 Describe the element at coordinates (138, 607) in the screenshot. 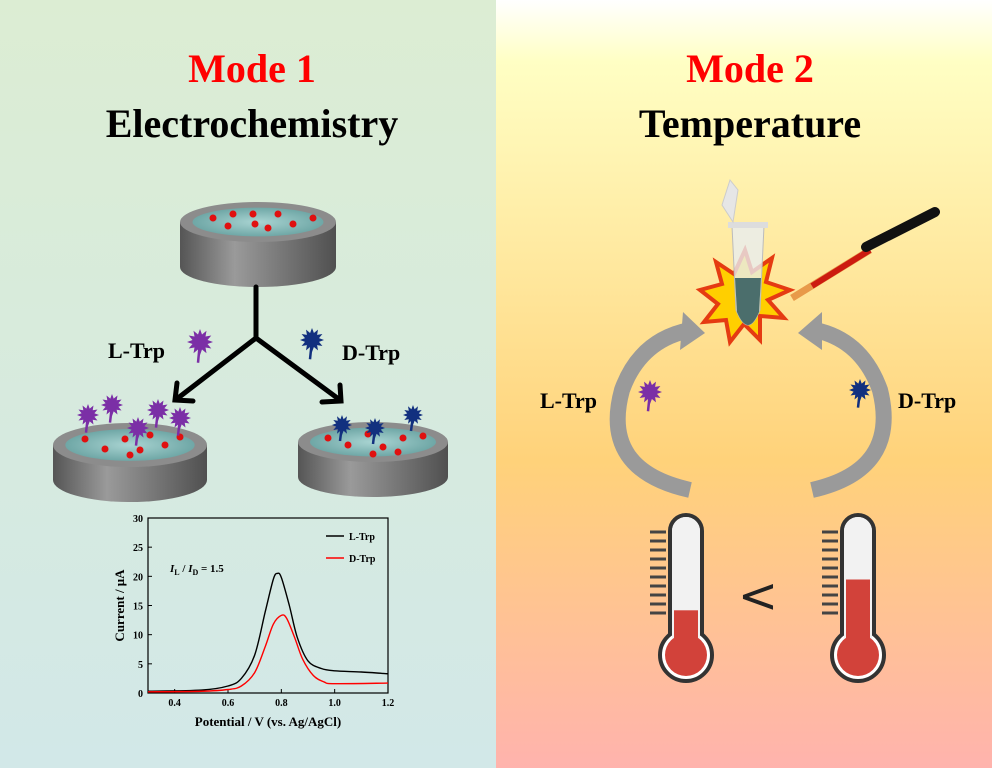

I see `y-tick-label: 15` at that location.